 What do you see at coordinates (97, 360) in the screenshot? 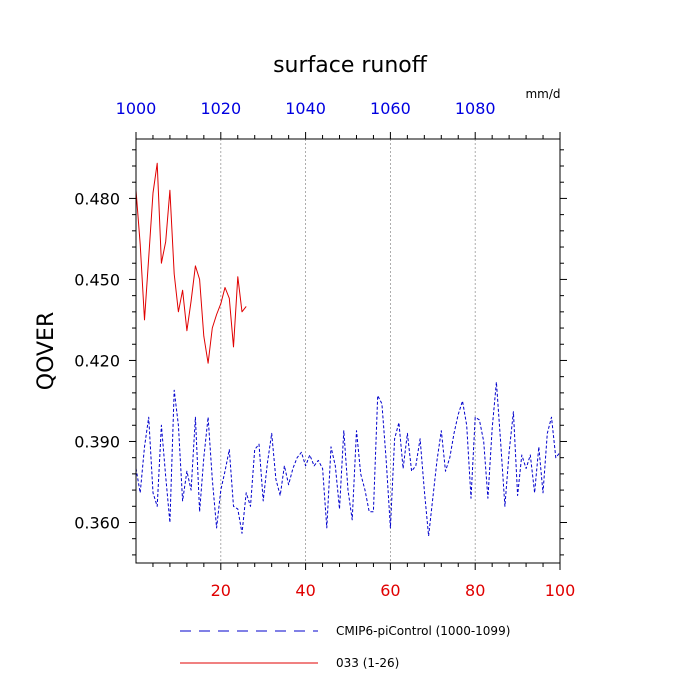
I see `y-tick-label: 0.420` at bounding box center [97, 360].